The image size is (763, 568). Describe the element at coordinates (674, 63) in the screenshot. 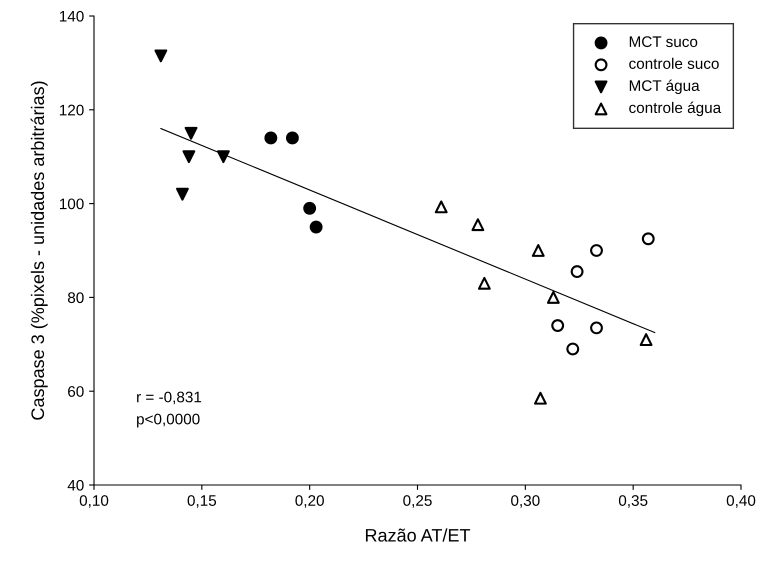

I see `legend-label: controle suco` at that location.